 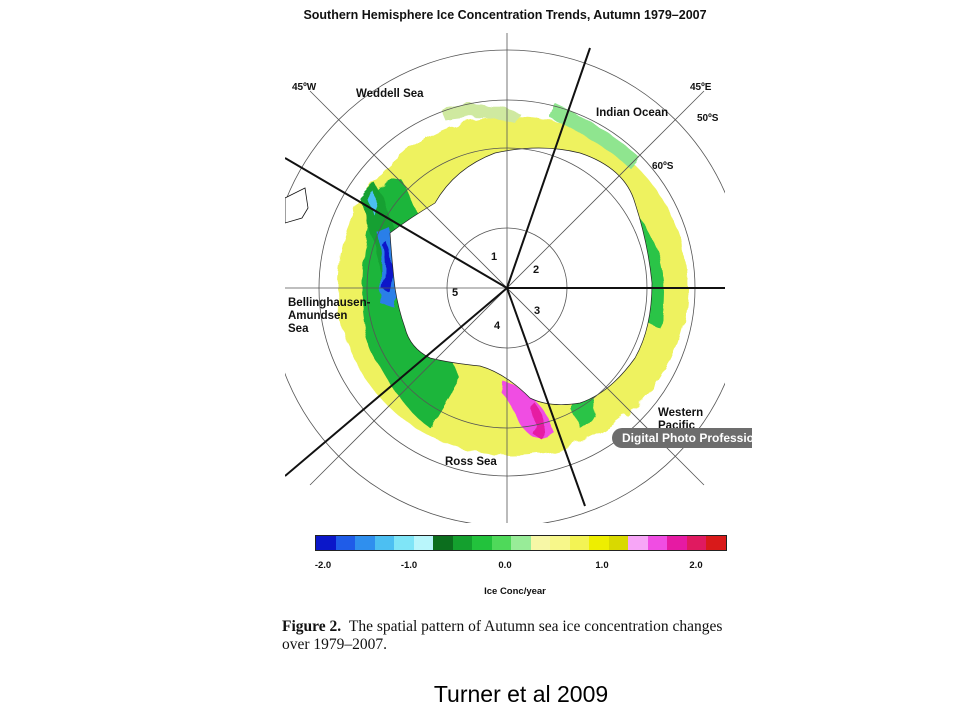 I want to click on sector-label-5: 5, so click(x=455, y=293).